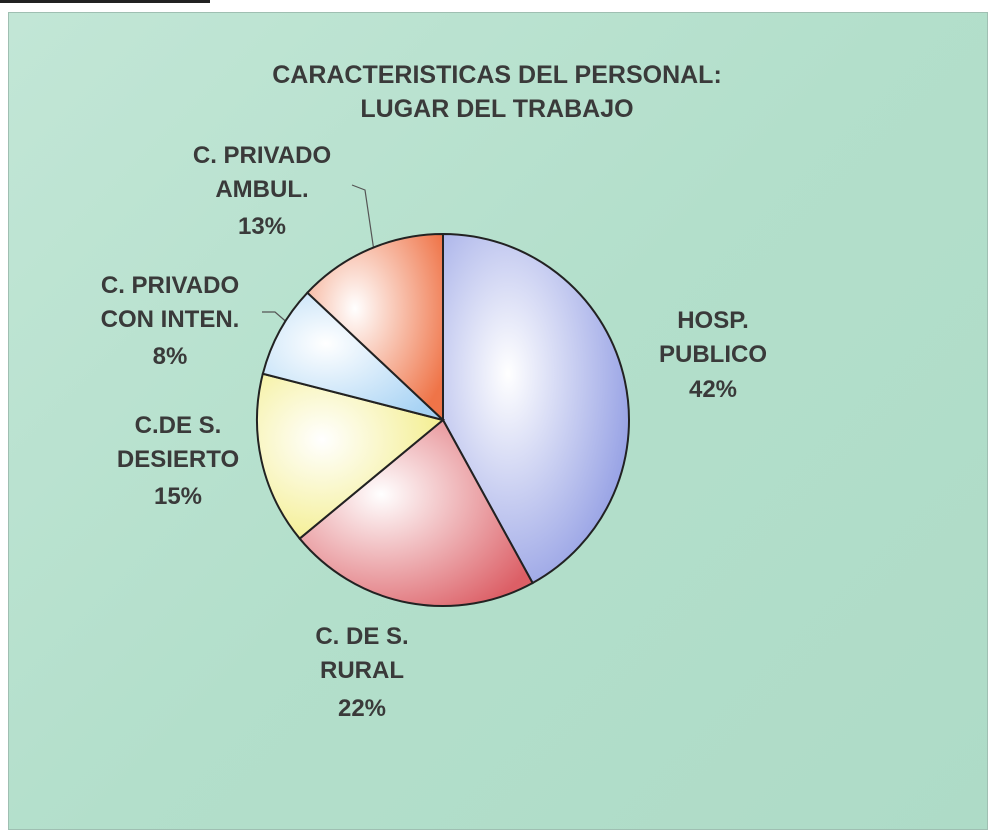 This screenshot has width=993, height=837. I want to click on slice-label: C. PRIVADO AMBUL., so click(262, 172).